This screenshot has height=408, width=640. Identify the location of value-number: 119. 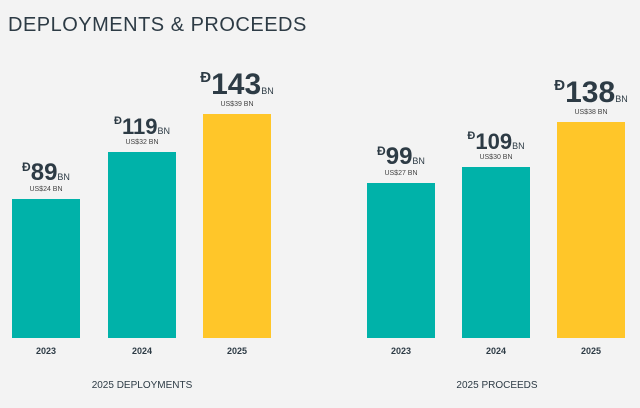
(139, 126).